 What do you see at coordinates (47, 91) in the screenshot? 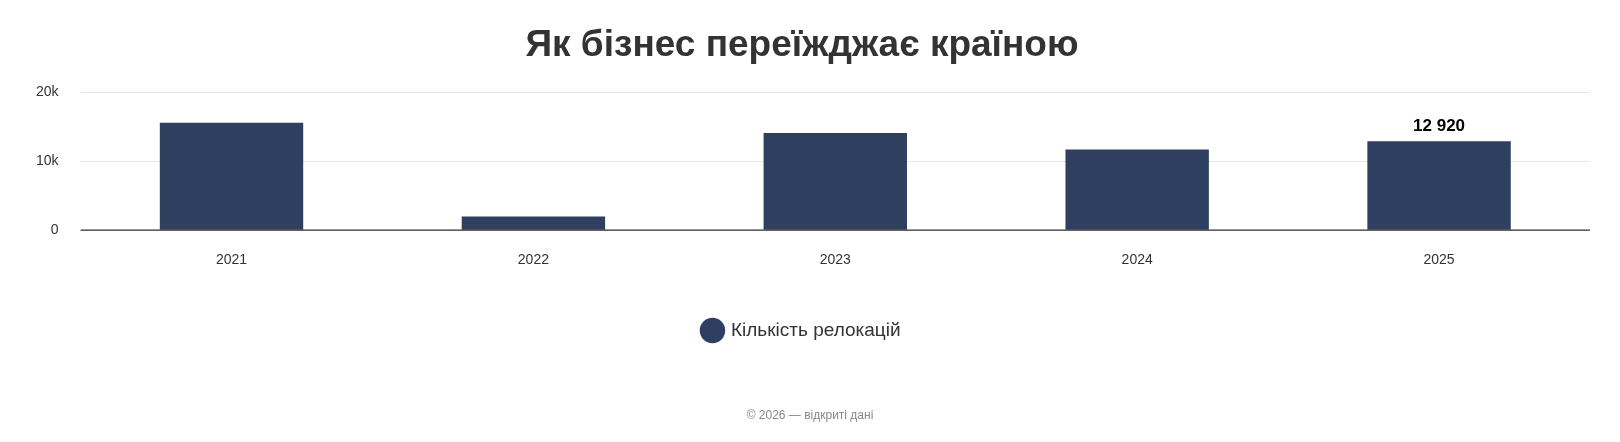
I see `y-tick-label: 20k` at bounding box center [47, 91].